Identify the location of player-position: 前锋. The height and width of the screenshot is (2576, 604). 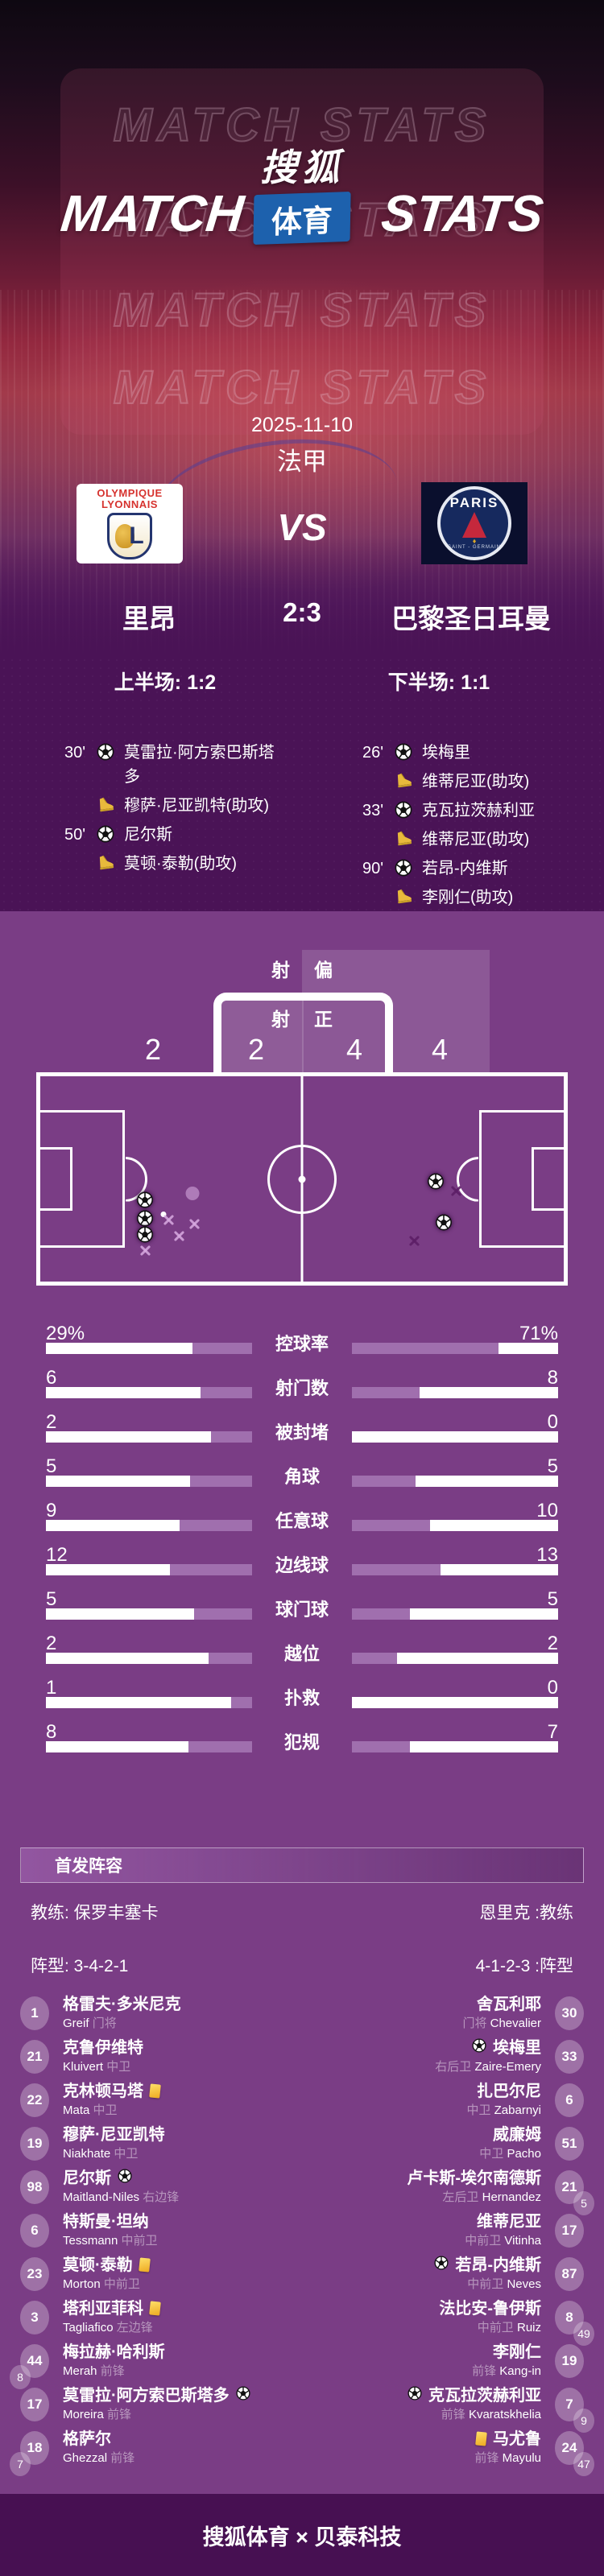
(484, 2371).